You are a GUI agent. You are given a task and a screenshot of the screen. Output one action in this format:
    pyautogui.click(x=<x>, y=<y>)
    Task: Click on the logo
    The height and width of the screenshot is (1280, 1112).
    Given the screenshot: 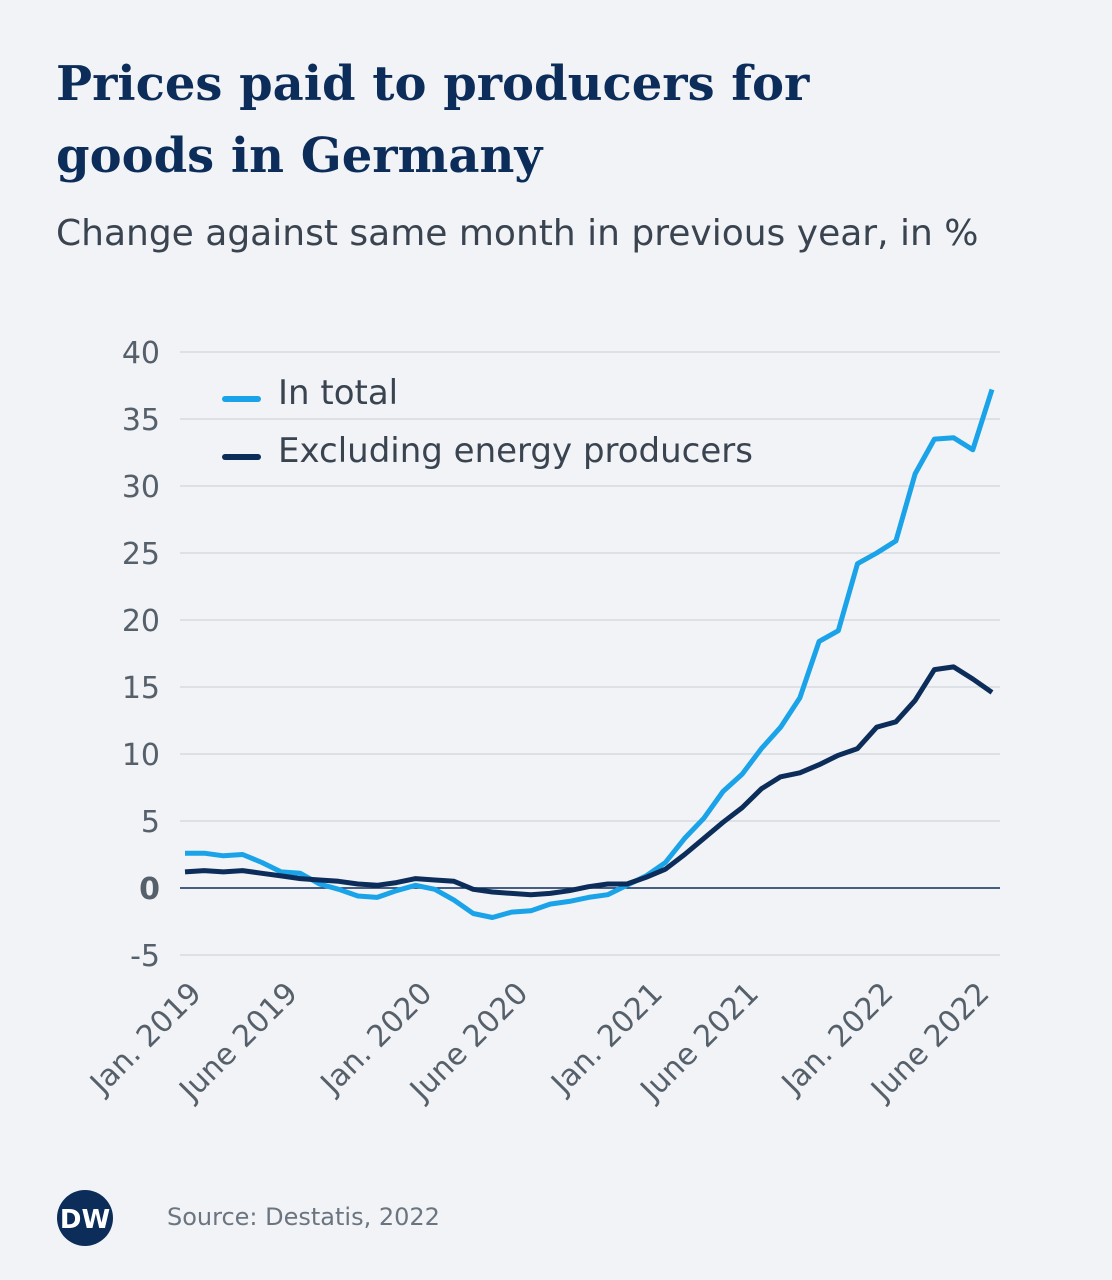 What is the action you would take?
    pyautogui.click(x=85, y=1218)
    